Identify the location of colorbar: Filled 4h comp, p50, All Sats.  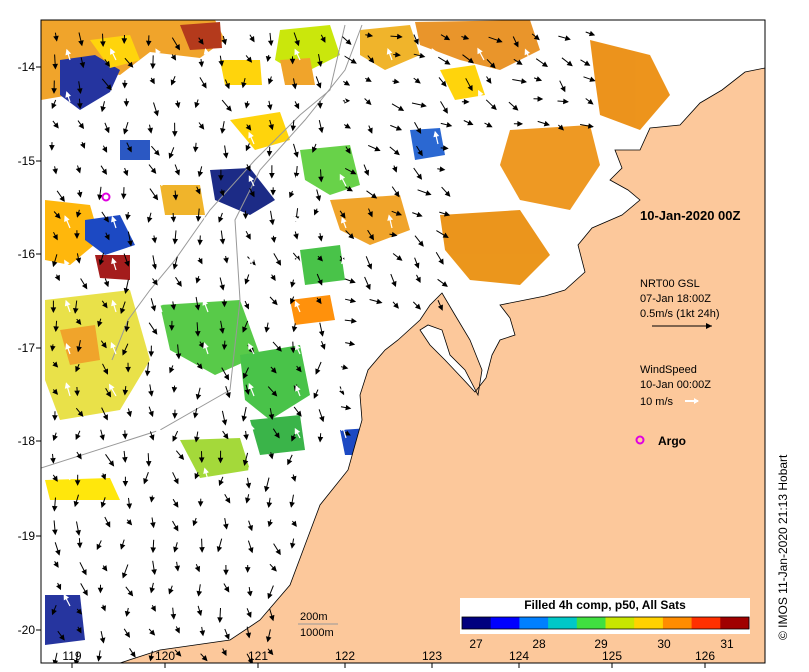
(605, 616).